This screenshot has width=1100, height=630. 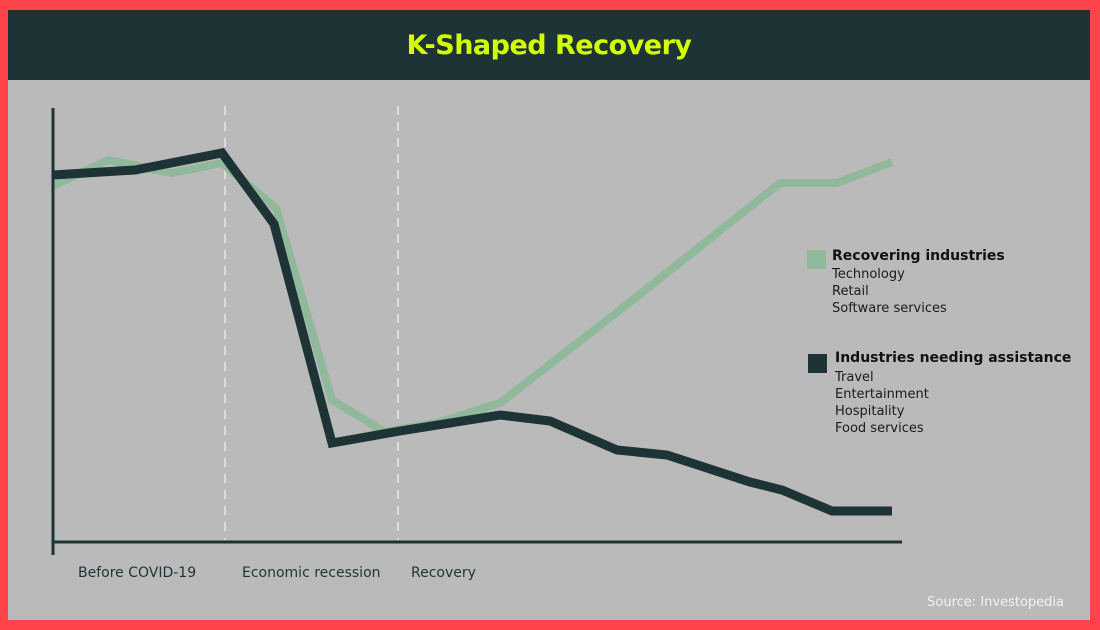 I want to click on legend-swatch-assistance, so click(x=817, y=363).